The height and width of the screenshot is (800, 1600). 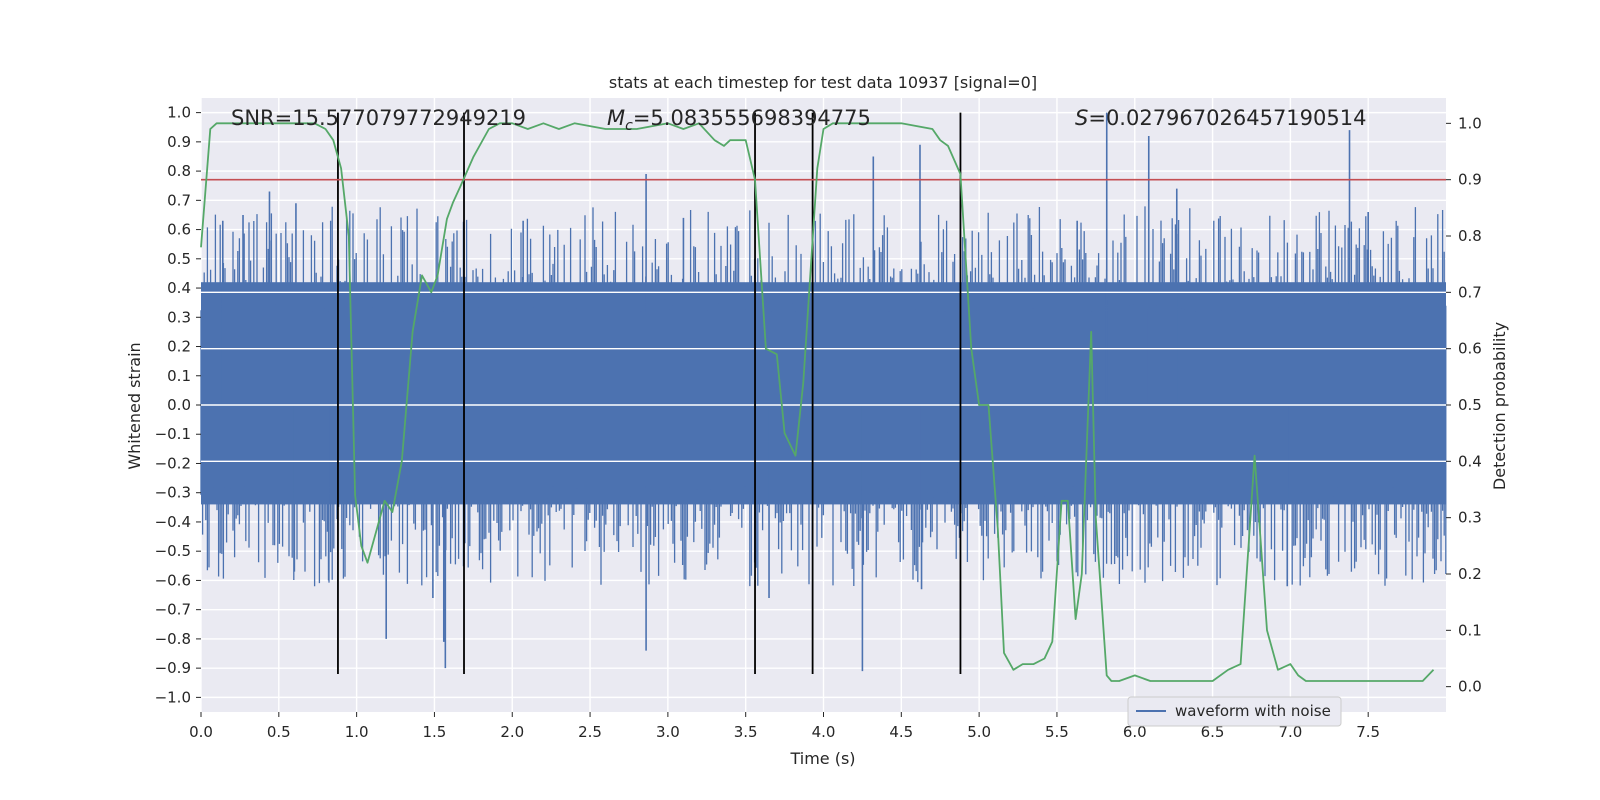 I want to click on y-tick-label: 0.8, so click(x=179, y=171).